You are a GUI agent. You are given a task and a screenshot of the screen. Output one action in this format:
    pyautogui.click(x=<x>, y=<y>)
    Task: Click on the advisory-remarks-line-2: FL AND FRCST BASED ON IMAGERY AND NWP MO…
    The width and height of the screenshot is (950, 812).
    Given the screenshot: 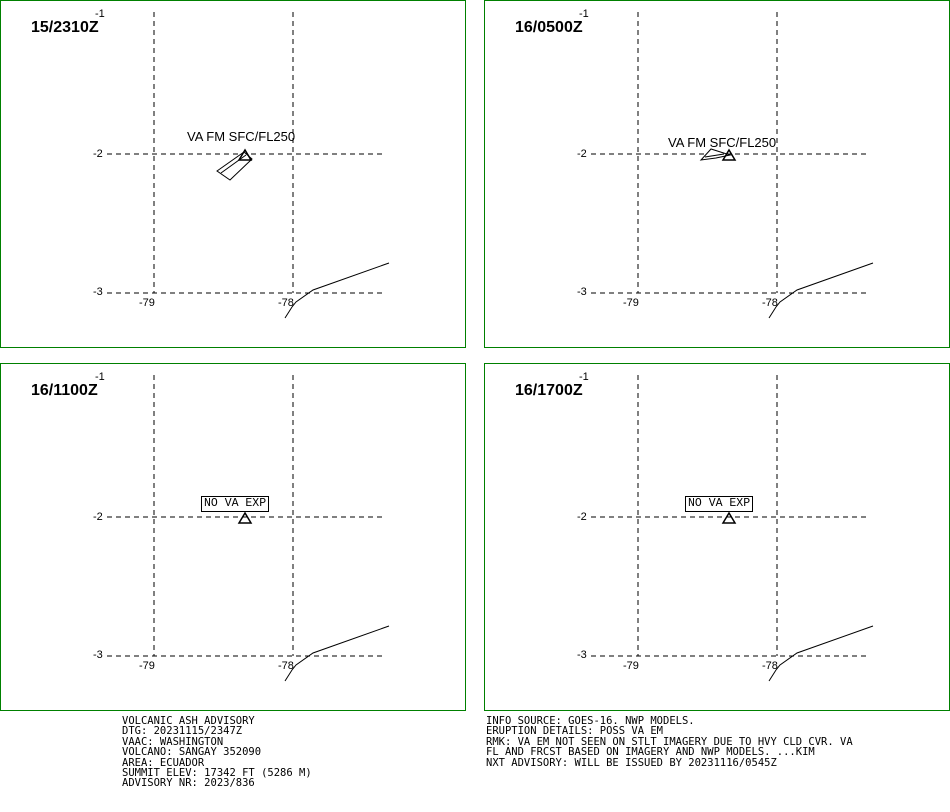 What is the action you would take?
    pyautogui.click(x=650, y=752)
    